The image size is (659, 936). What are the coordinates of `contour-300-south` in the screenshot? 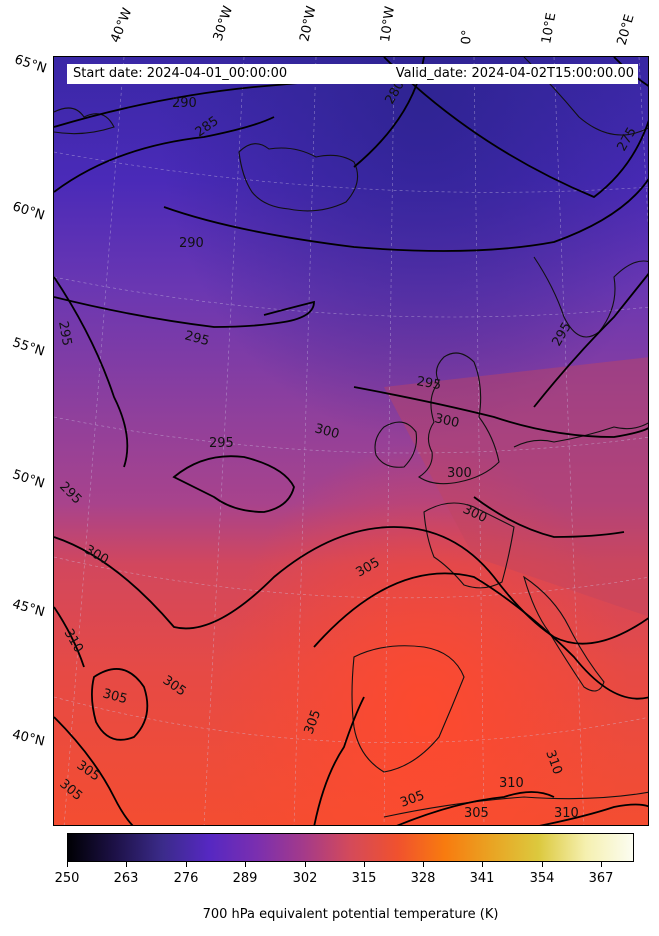 It's located at (549, 517).